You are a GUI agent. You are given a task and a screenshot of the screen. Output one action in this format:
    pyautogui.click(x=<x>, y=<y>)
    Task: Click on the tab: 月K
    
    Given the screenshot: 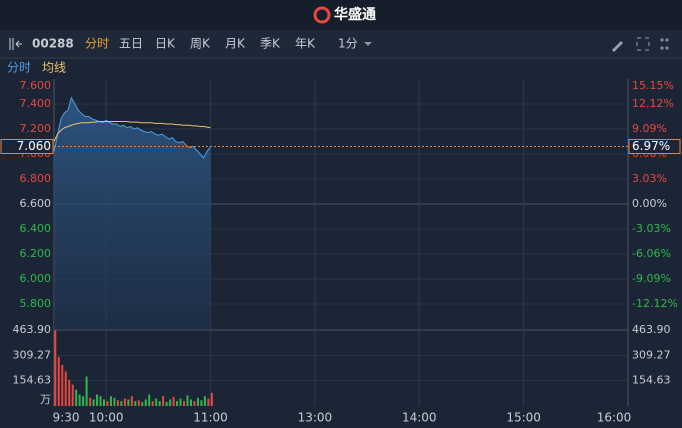 What is the action you would take?
    pyautogui.click(x=235, y=44)
    